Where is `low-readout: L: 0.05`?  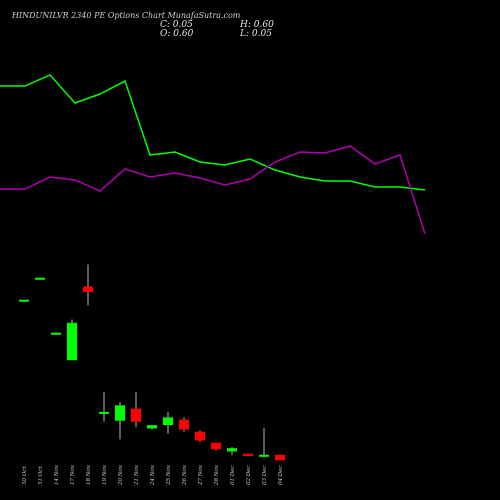
low-readout: L: 0.05 is located at coordinates (256, 34).